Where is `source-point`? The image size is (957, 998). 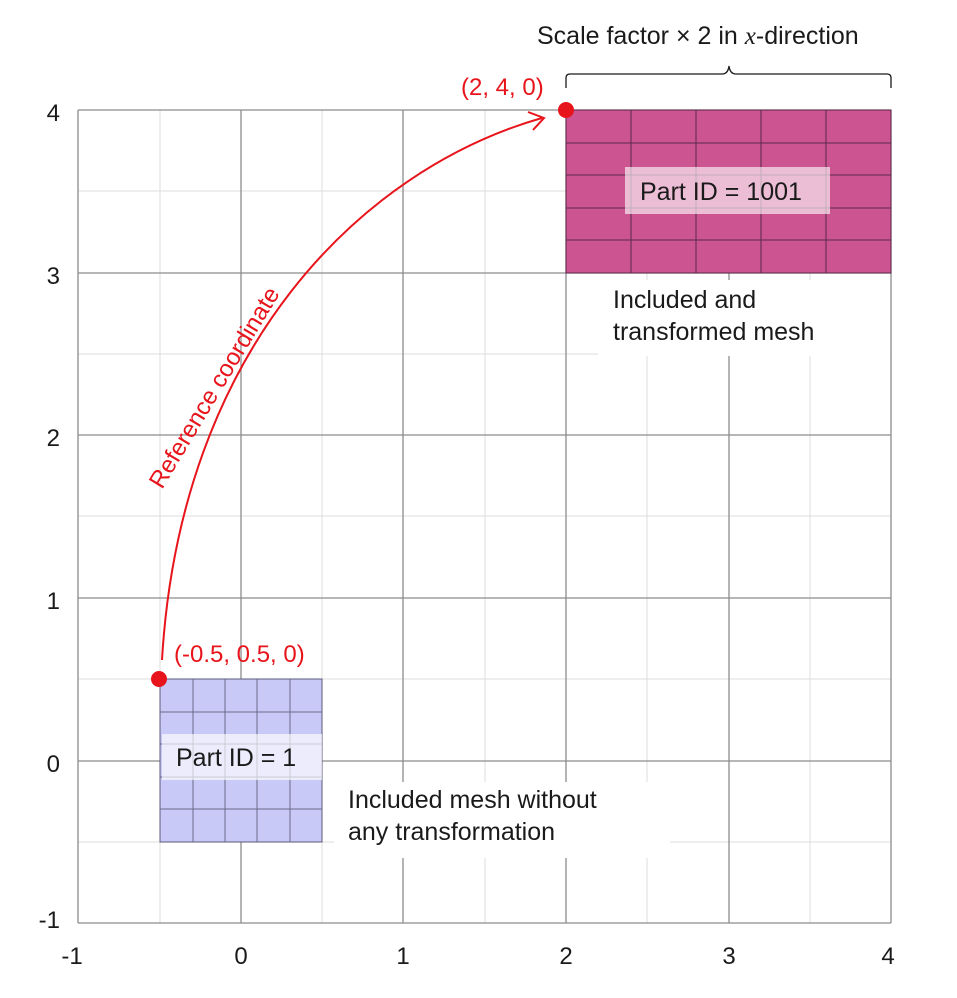 source-point is located at coordinates (159, 679).